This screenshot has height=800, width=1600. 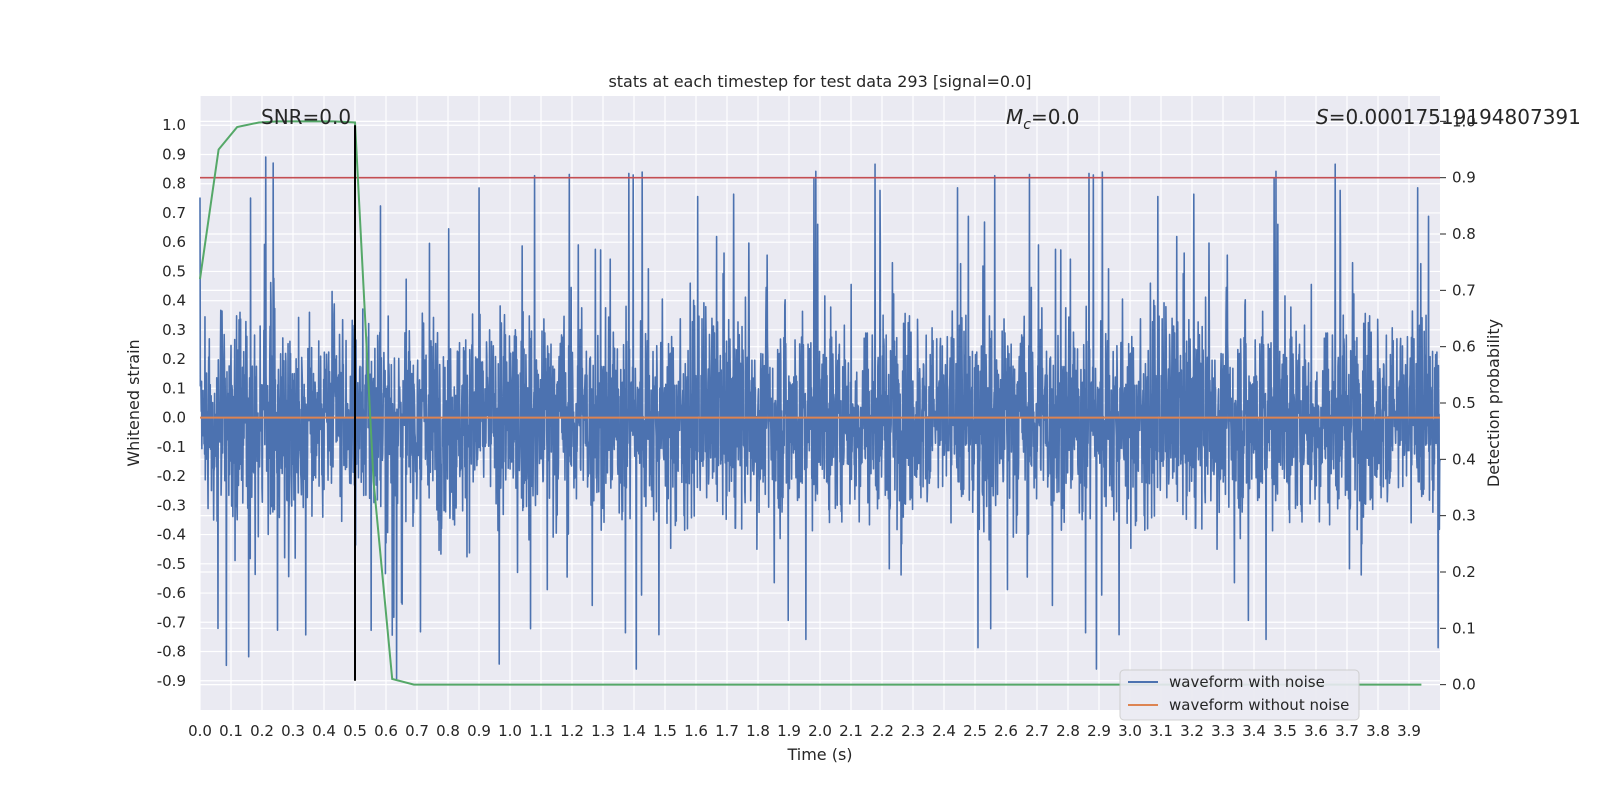 What do you see at coordinates (324, 731) in the screenshot?
I see `x-tick-label: 0.4` at bounding box center [324, 731].